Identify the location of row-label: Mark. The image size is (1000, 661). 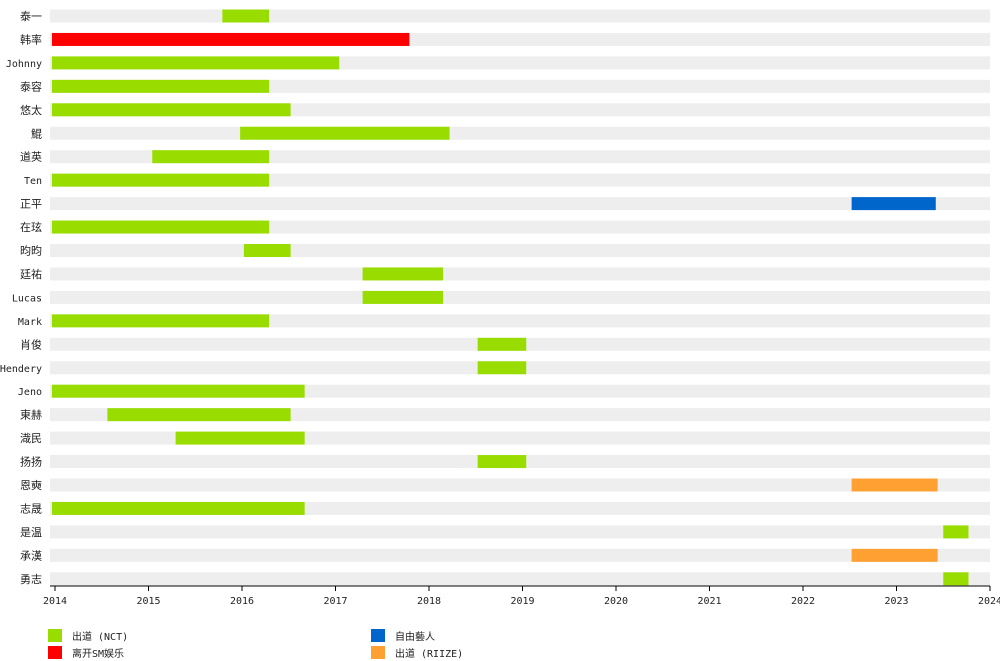
(30, 322).